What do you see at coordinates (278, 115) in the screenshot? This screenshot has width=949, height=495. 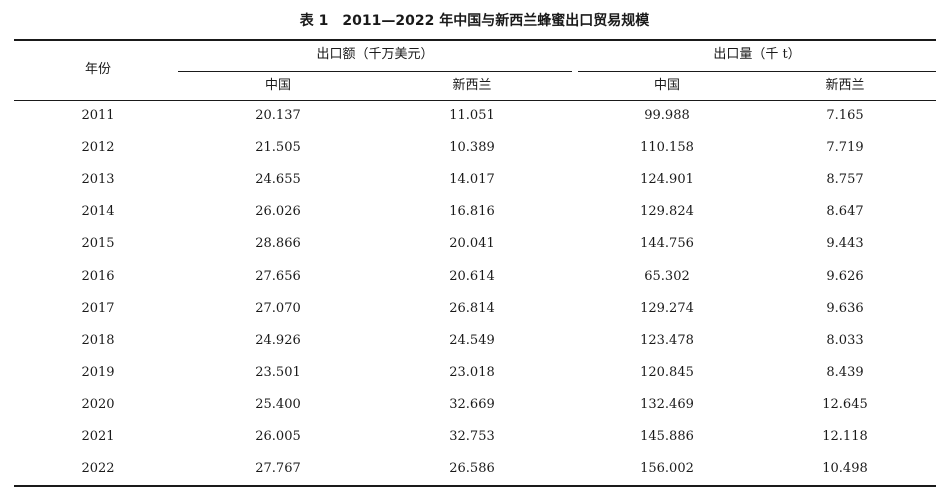 I see `cell-value-china: 20.137` at bounding box center [278, 115].